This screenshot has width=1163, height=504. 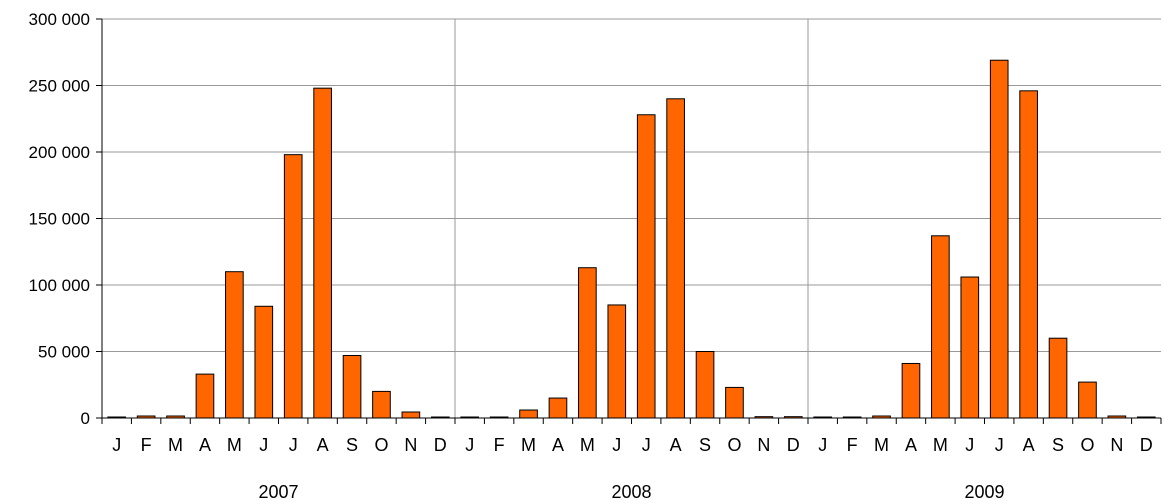 I want to click on year-label: 2008, so click(x=631, y=492).